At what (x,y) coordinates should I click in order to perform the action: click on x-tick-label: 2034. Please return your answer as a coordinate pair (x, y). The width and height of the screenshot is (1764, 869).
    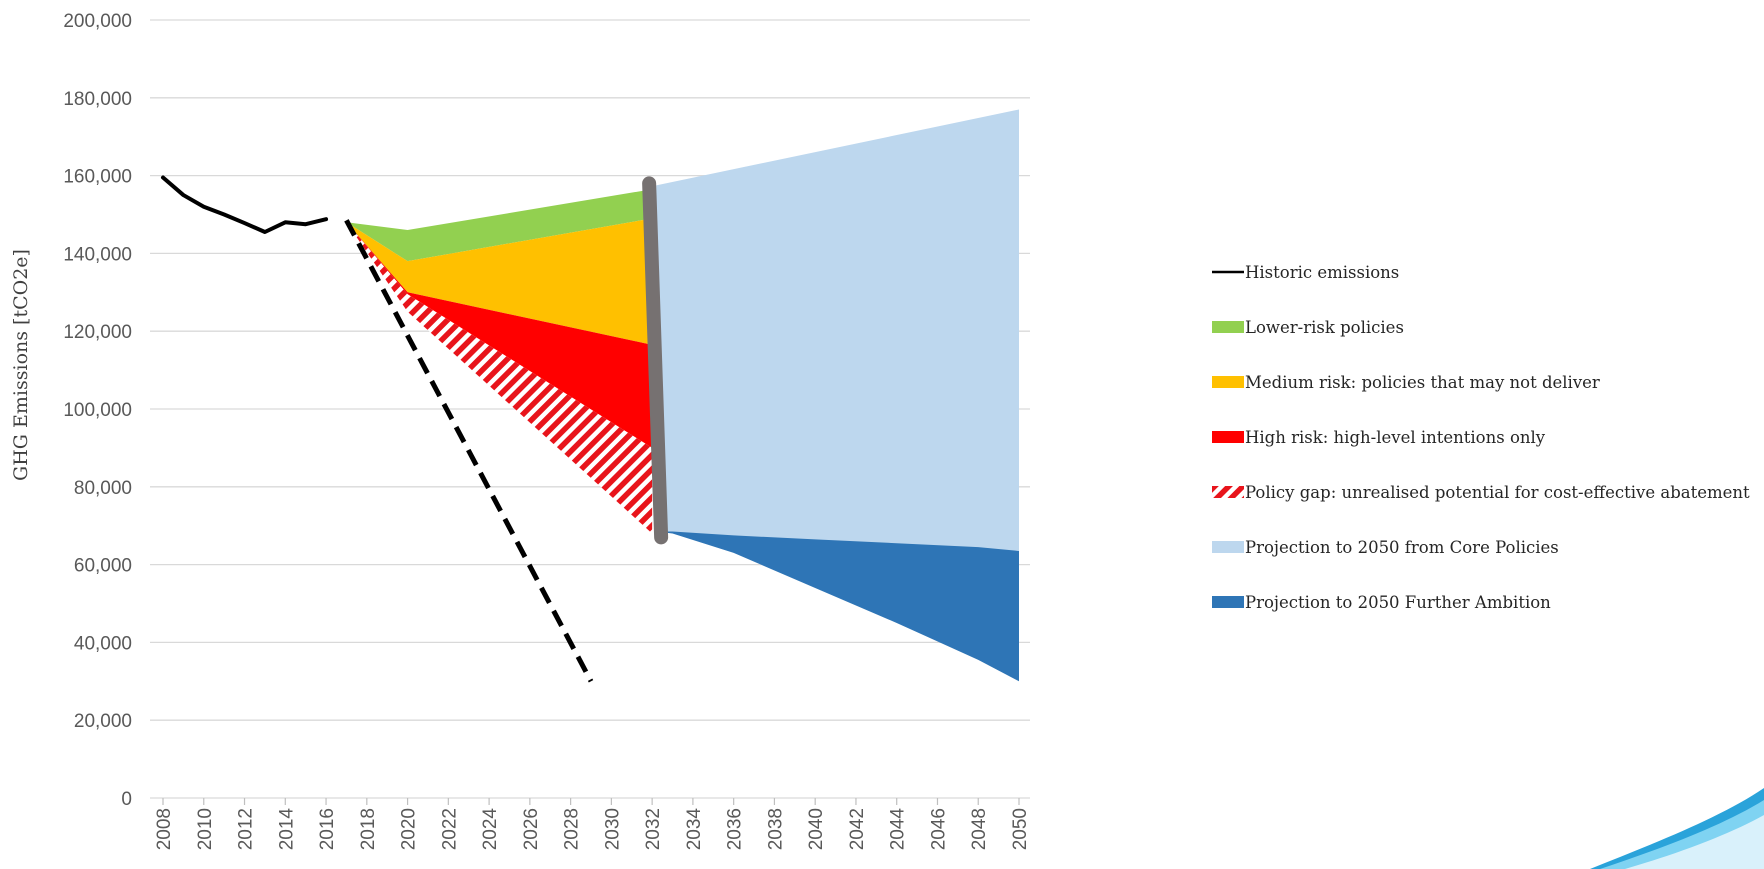
    Looking at the image, I should click on (694, 829).